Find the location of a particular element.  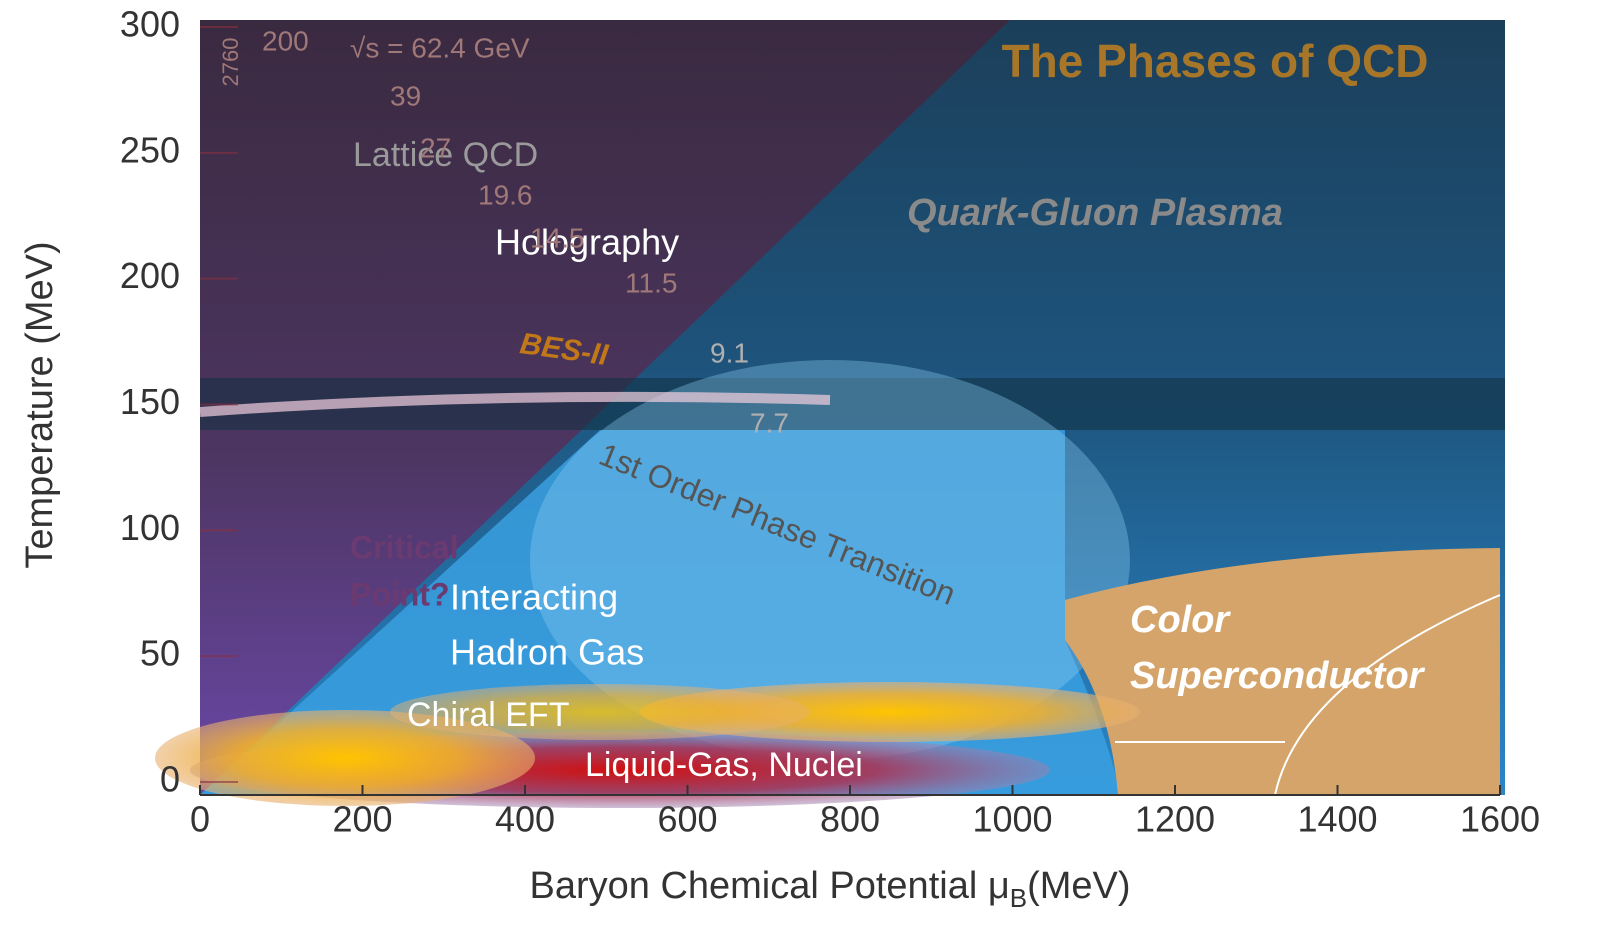

x-tick-label: 1200 is located at coordinates (1175, 819).